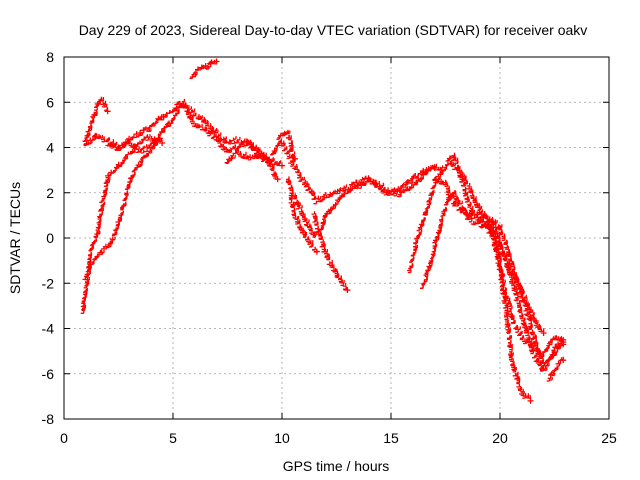 This screenshot has height=480, width=640. I want to click on series-track-a, so click(96, 120).